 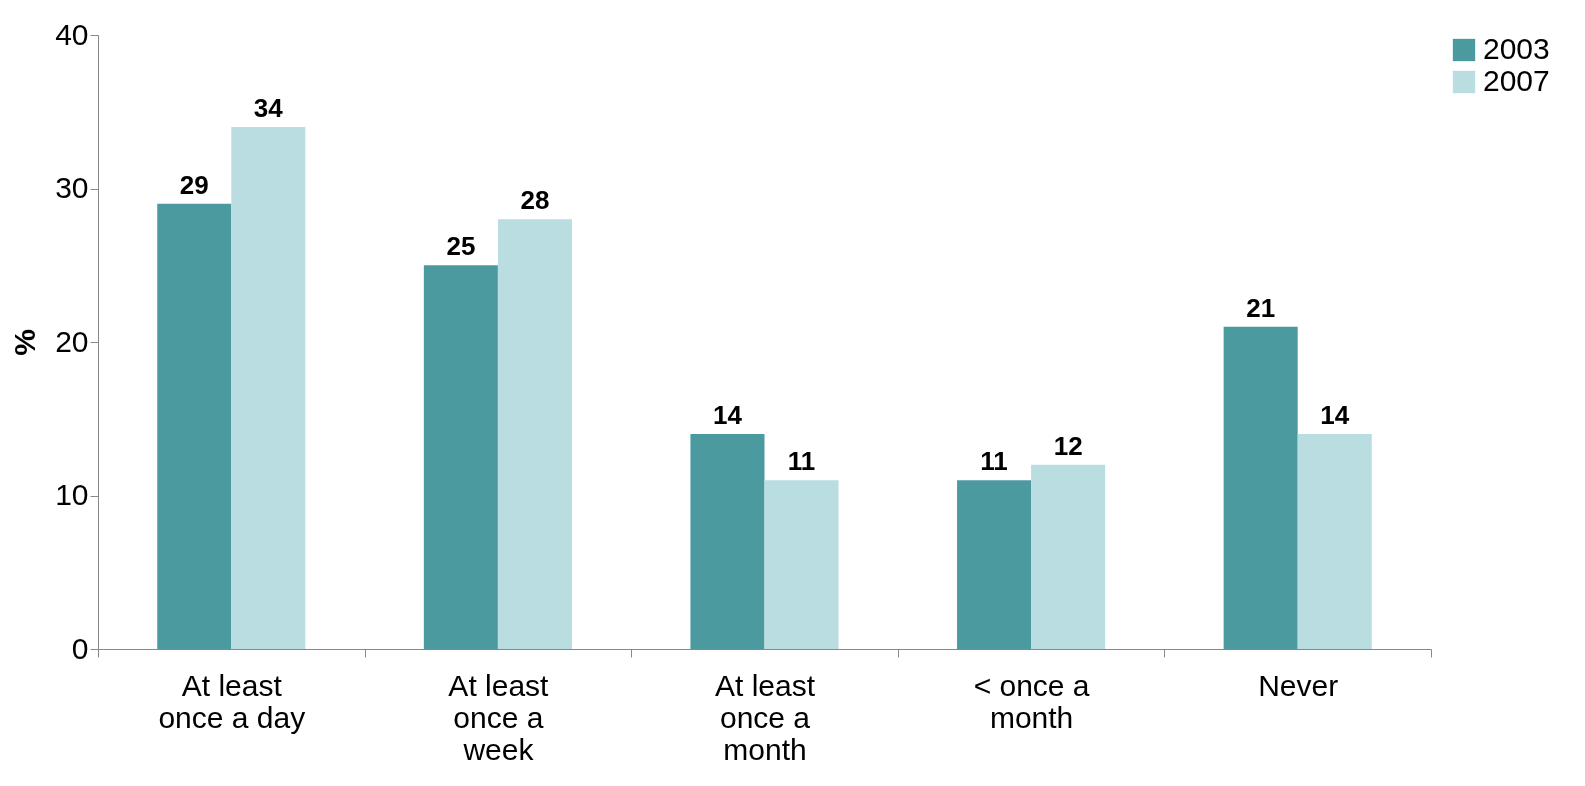 I want to click on x-tick-label: At least once a day, so click(x=232, y=701).